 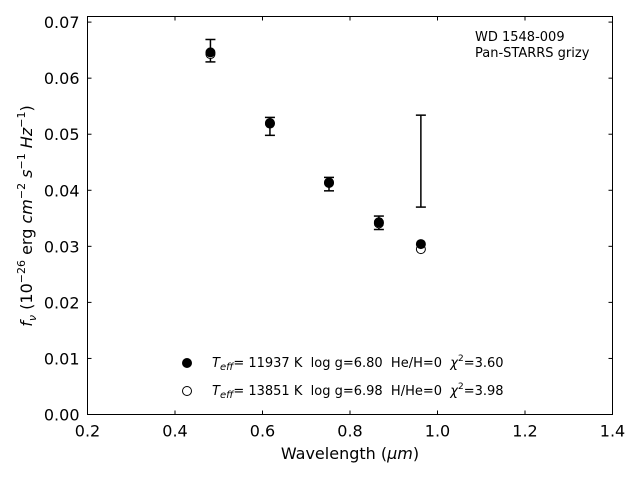 I want to click on y-axis-label: fν (10−26 erg cm−2 s−1 Hz−1), so click(x=27, y=215).